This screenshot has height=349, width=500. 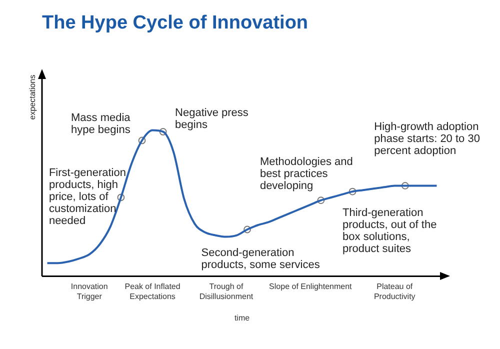 What do you see at coordinates (395, 291) in the screenshot?
I see `x-tick-label: Plateau of Productivity` at bounding box center [395, 291].